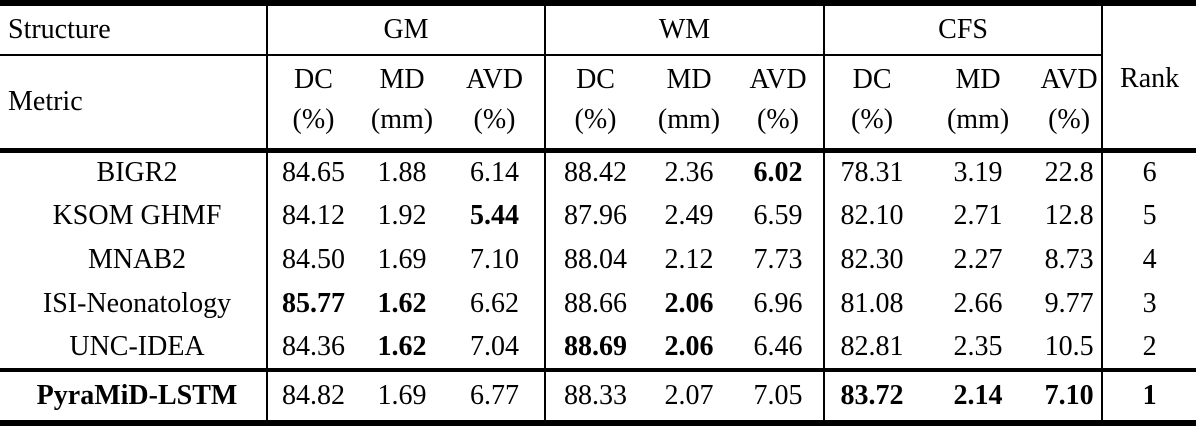 The width and height of the screenshot is (1196, 447). I want to click on cell-cfs-dc: 82.10, so click(871, 216).